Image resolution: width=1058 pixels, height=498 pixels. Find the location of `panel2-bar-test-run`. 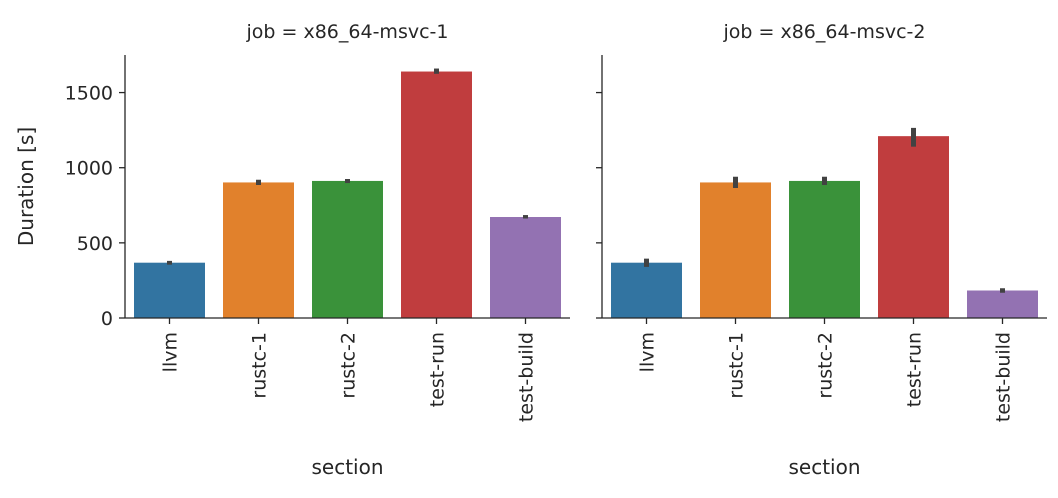

panel2-bar-test-run is located at coordinates (913, 227).